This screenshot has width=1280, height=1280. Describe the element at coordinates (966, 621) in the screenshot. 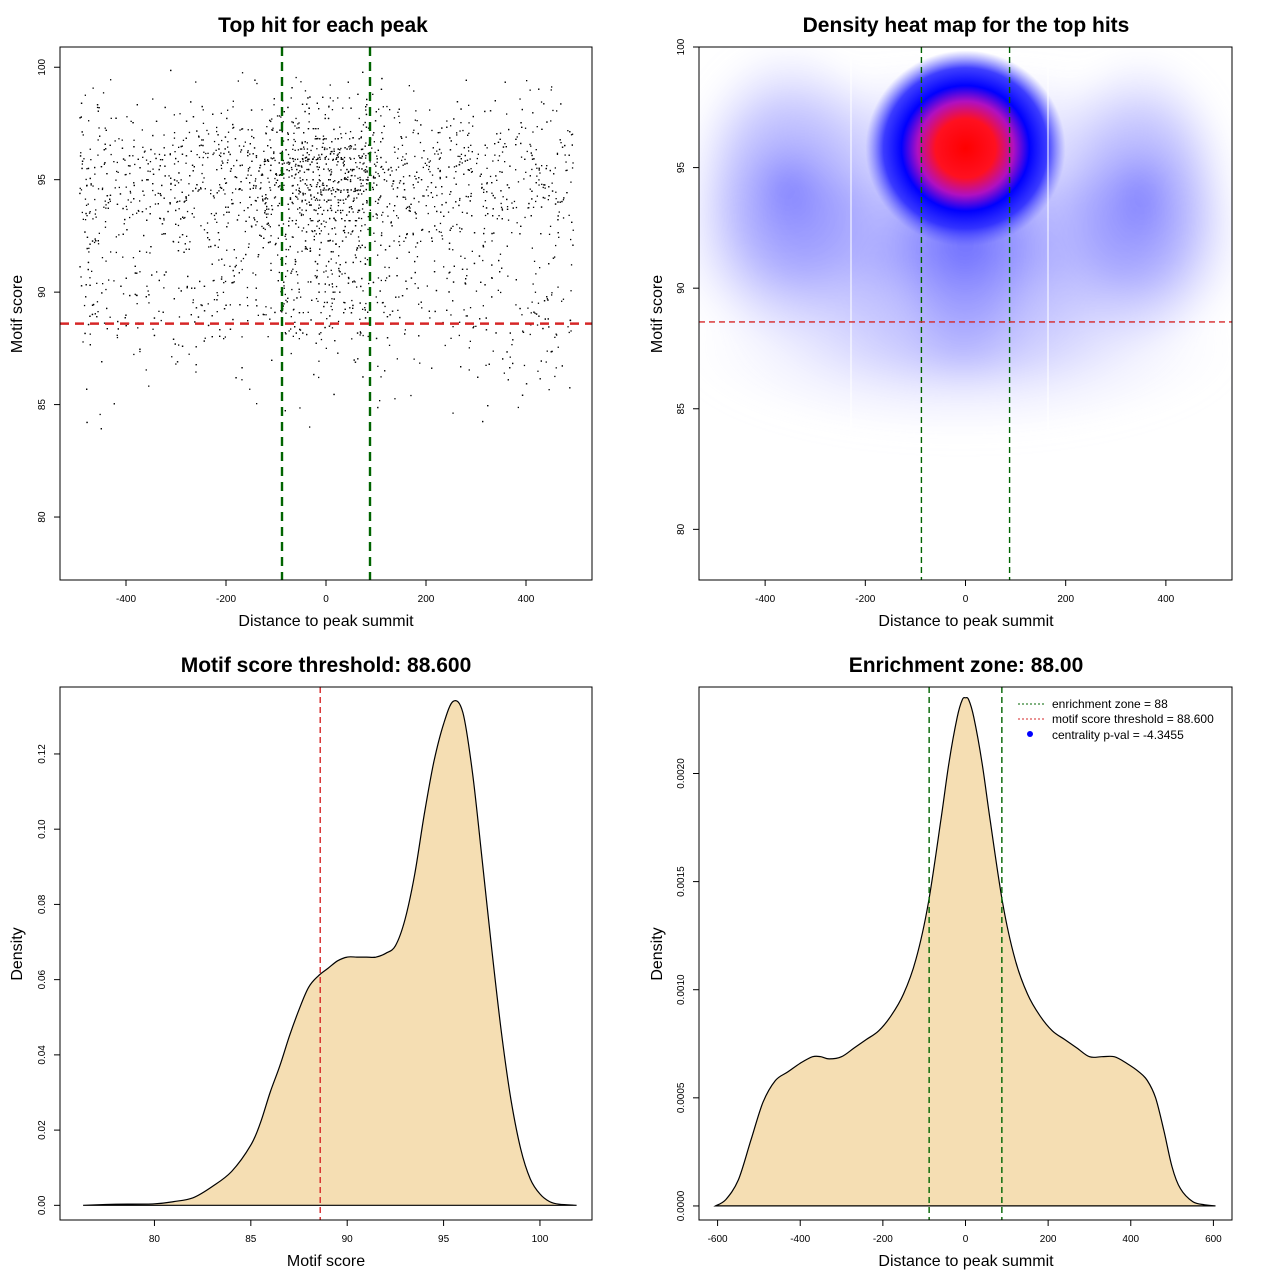

I see `heatmap-x-label: Distance to peak summit` at that location.